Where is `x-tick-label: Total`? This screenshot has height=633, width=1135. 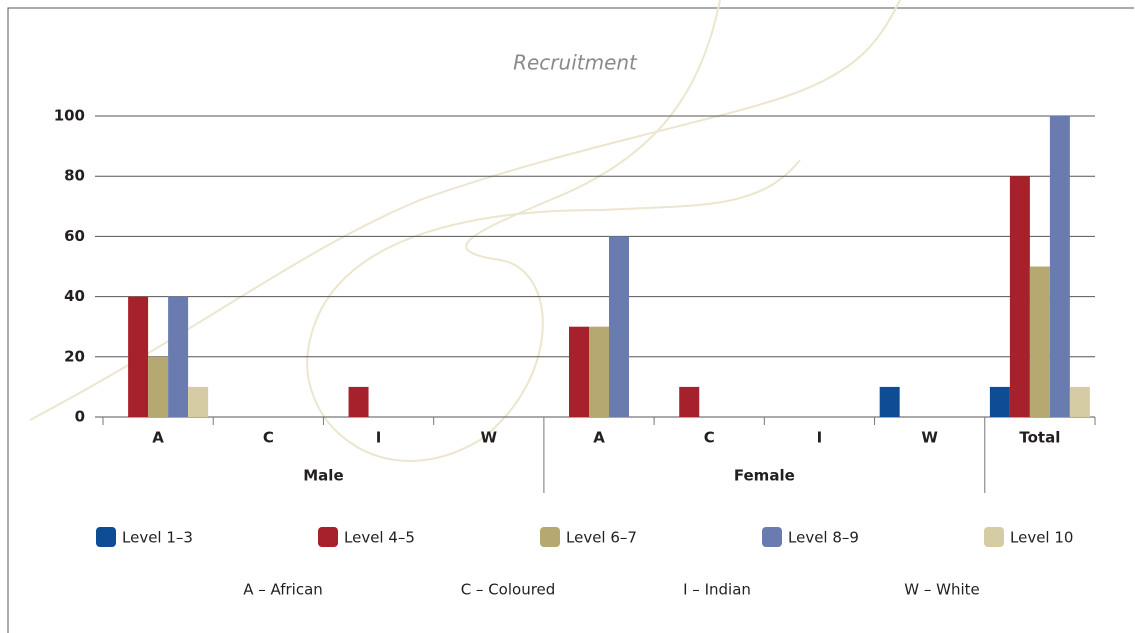 x-tick-label: Total is located at coordinates (1039, 438).